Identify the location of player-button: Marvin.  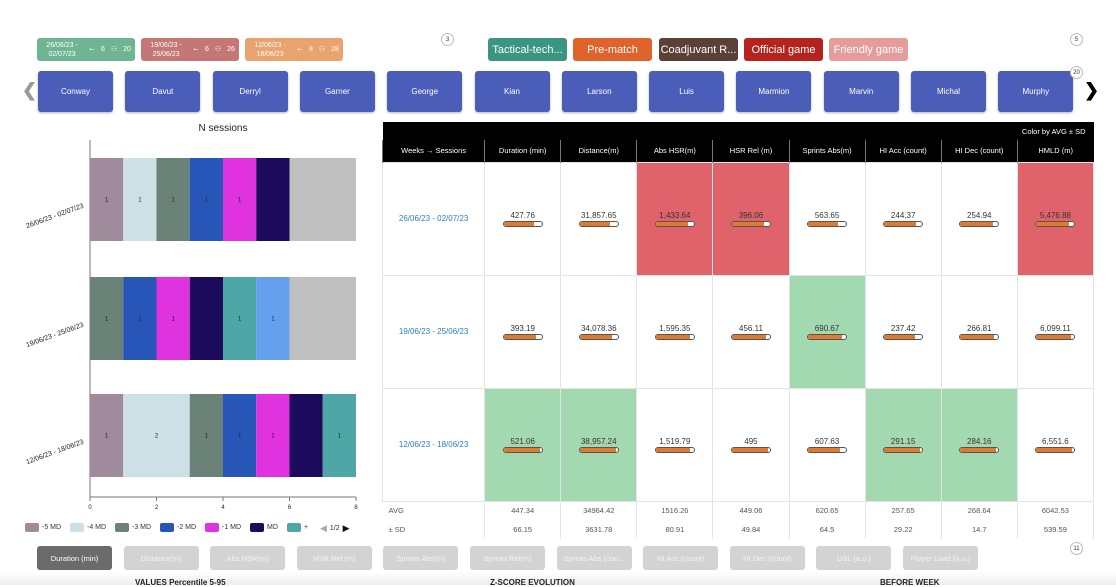
(861, 91).